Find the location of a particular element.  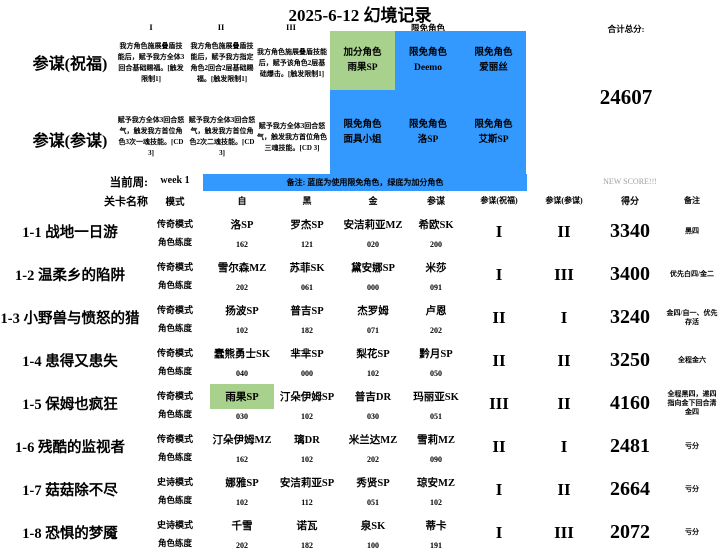

char-cell-advisor: 琼安MZ 102 is located at coordinates (436, 489).